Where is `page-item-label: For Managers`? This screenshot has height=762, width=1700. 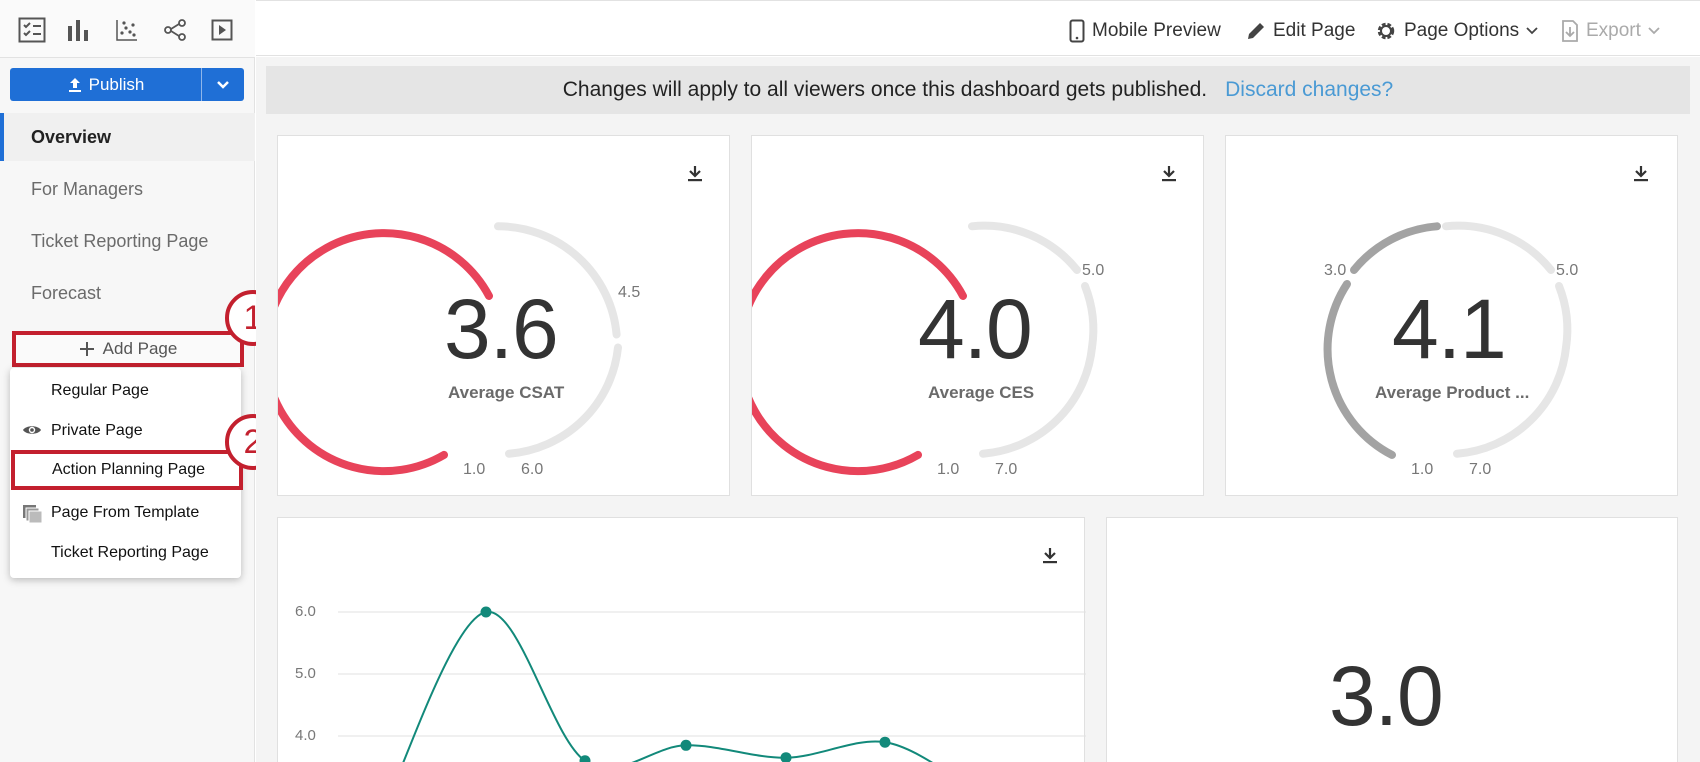 page-item-label: For Managers is located at coordinates (87, 188).